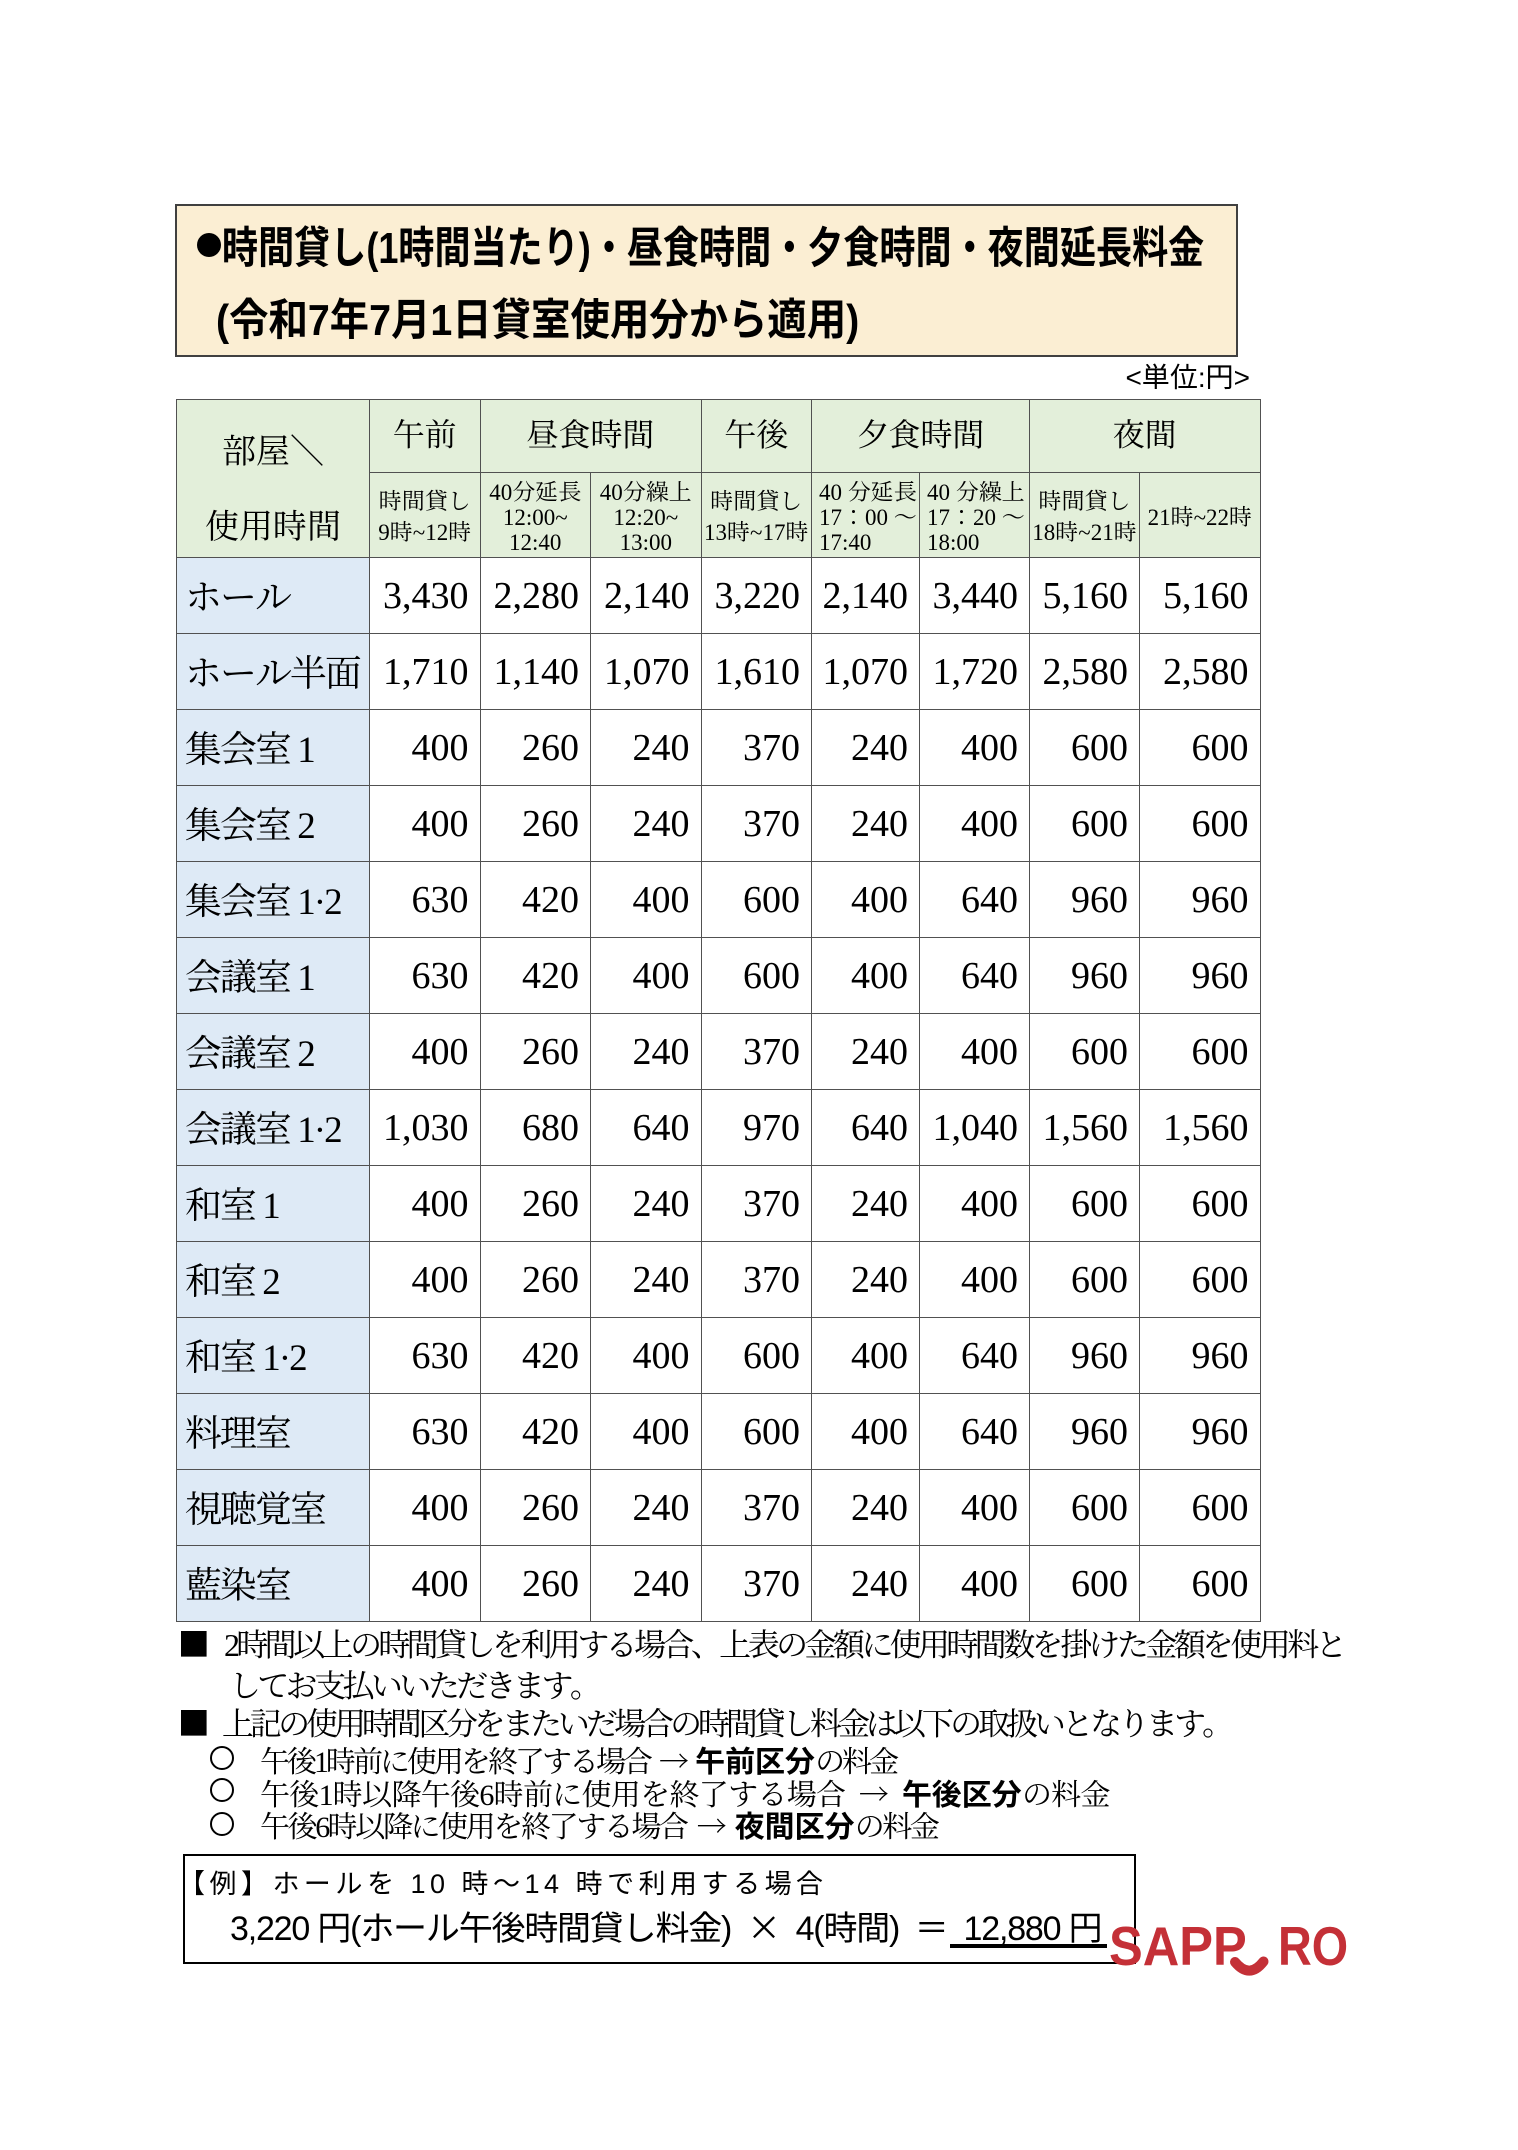  Describe the element at coordinates (1313, 1945) in the screenshot. I see `svg-text: RO` at that location.